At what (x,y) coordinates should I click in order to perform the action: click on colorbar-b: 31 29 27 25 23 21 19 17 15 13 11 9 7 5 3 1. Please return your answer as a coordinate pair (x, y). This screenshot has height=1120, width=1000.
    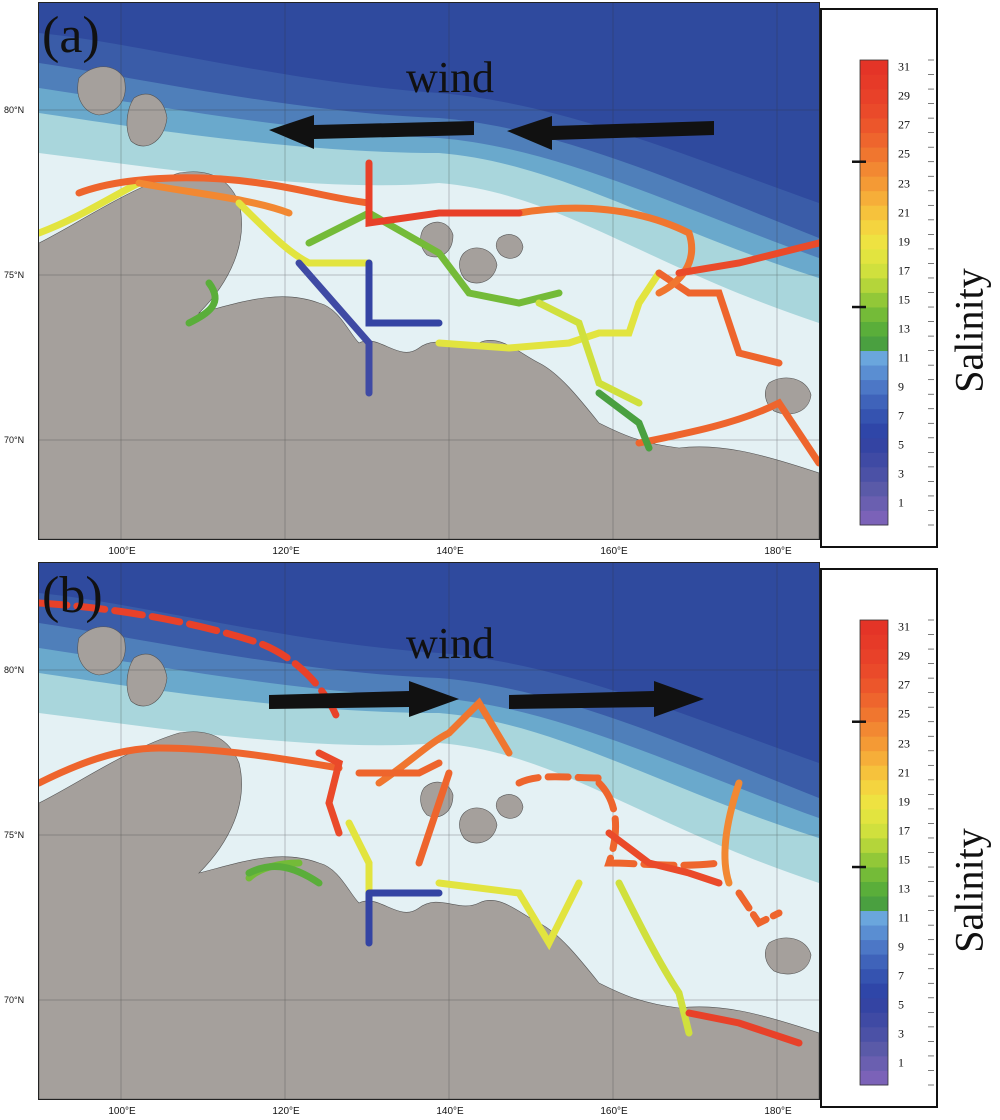
    Looking at the image, I should click on (879, 838).